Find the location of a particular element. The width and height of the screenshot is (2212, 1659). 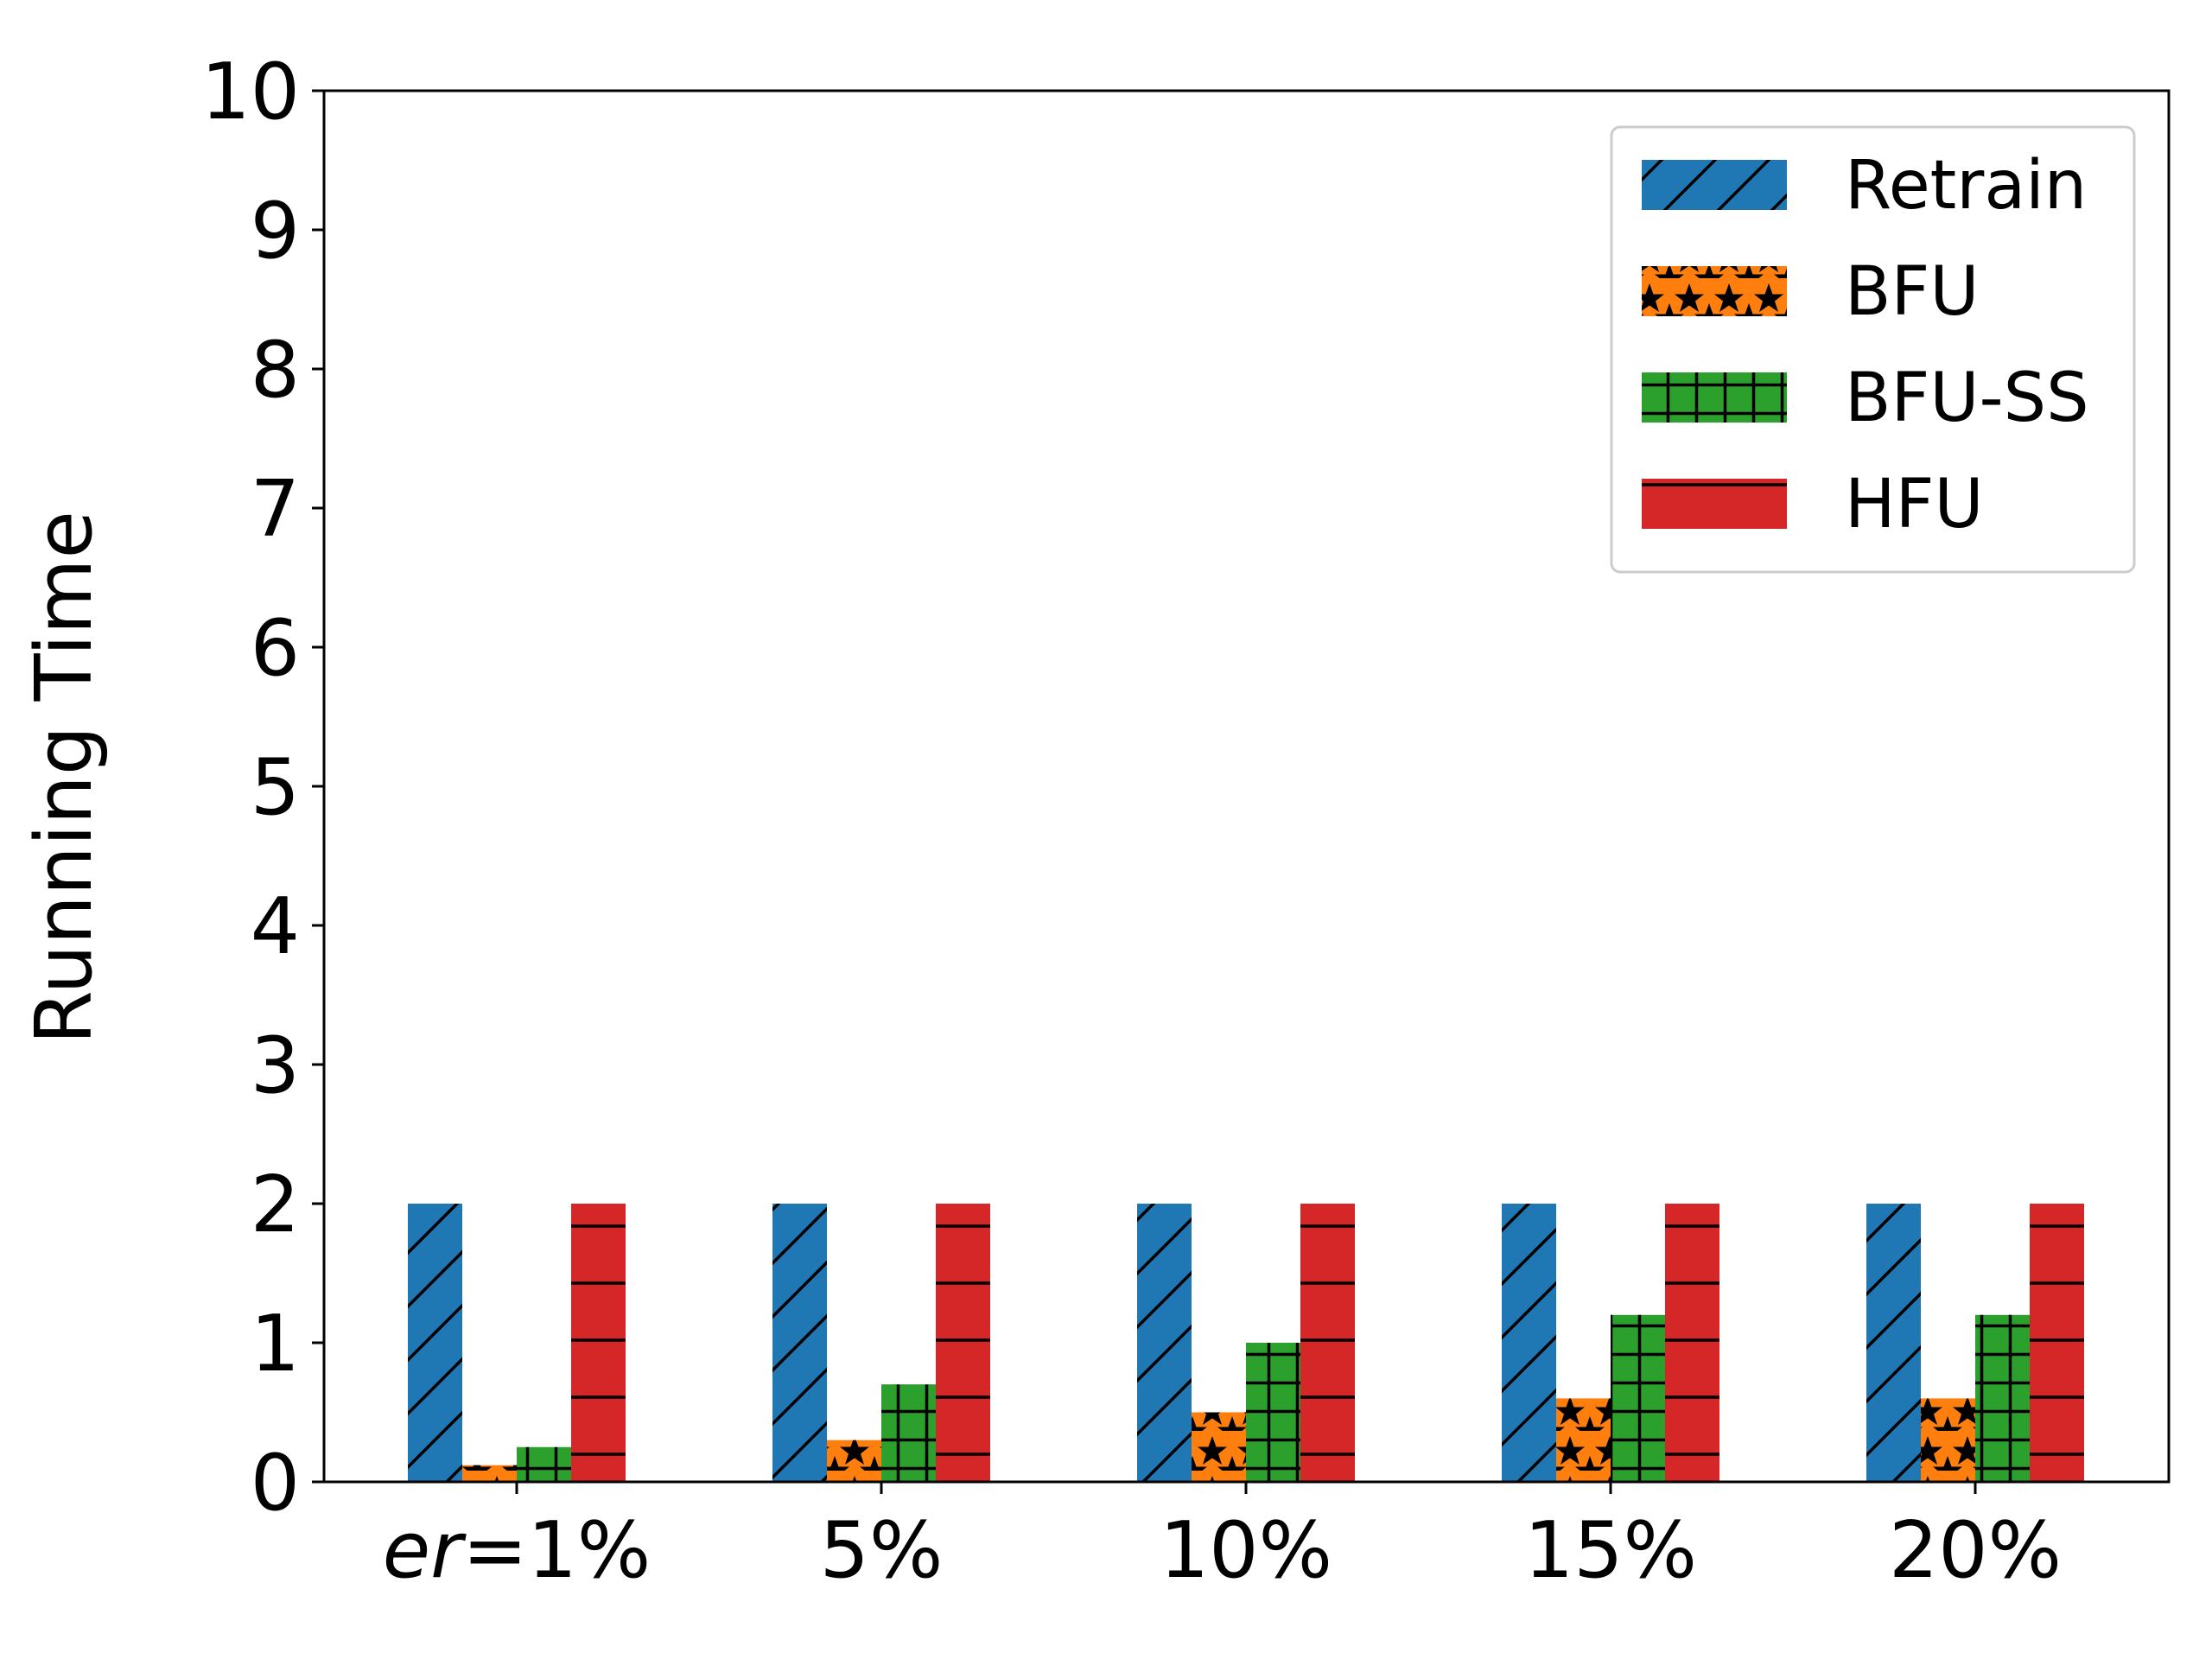

x-tick-label-text: 10% is located at coordinates (1246, 1550).